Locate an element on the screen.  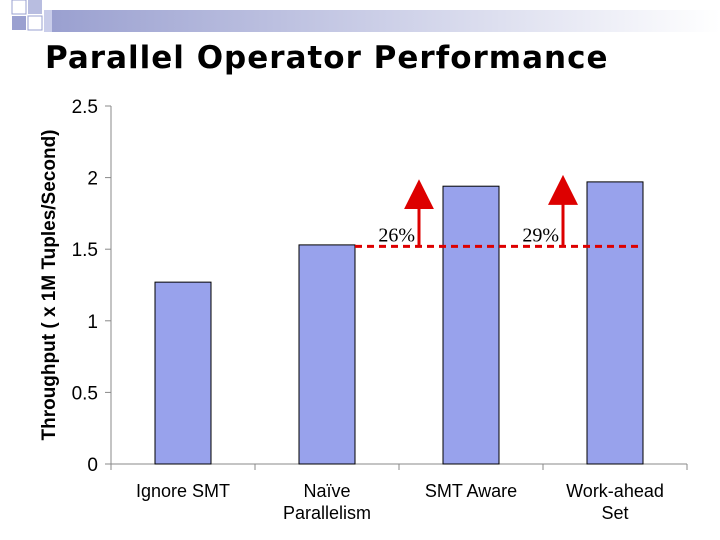
x-category-label: Parallelism is located at coordinates (327, 513).